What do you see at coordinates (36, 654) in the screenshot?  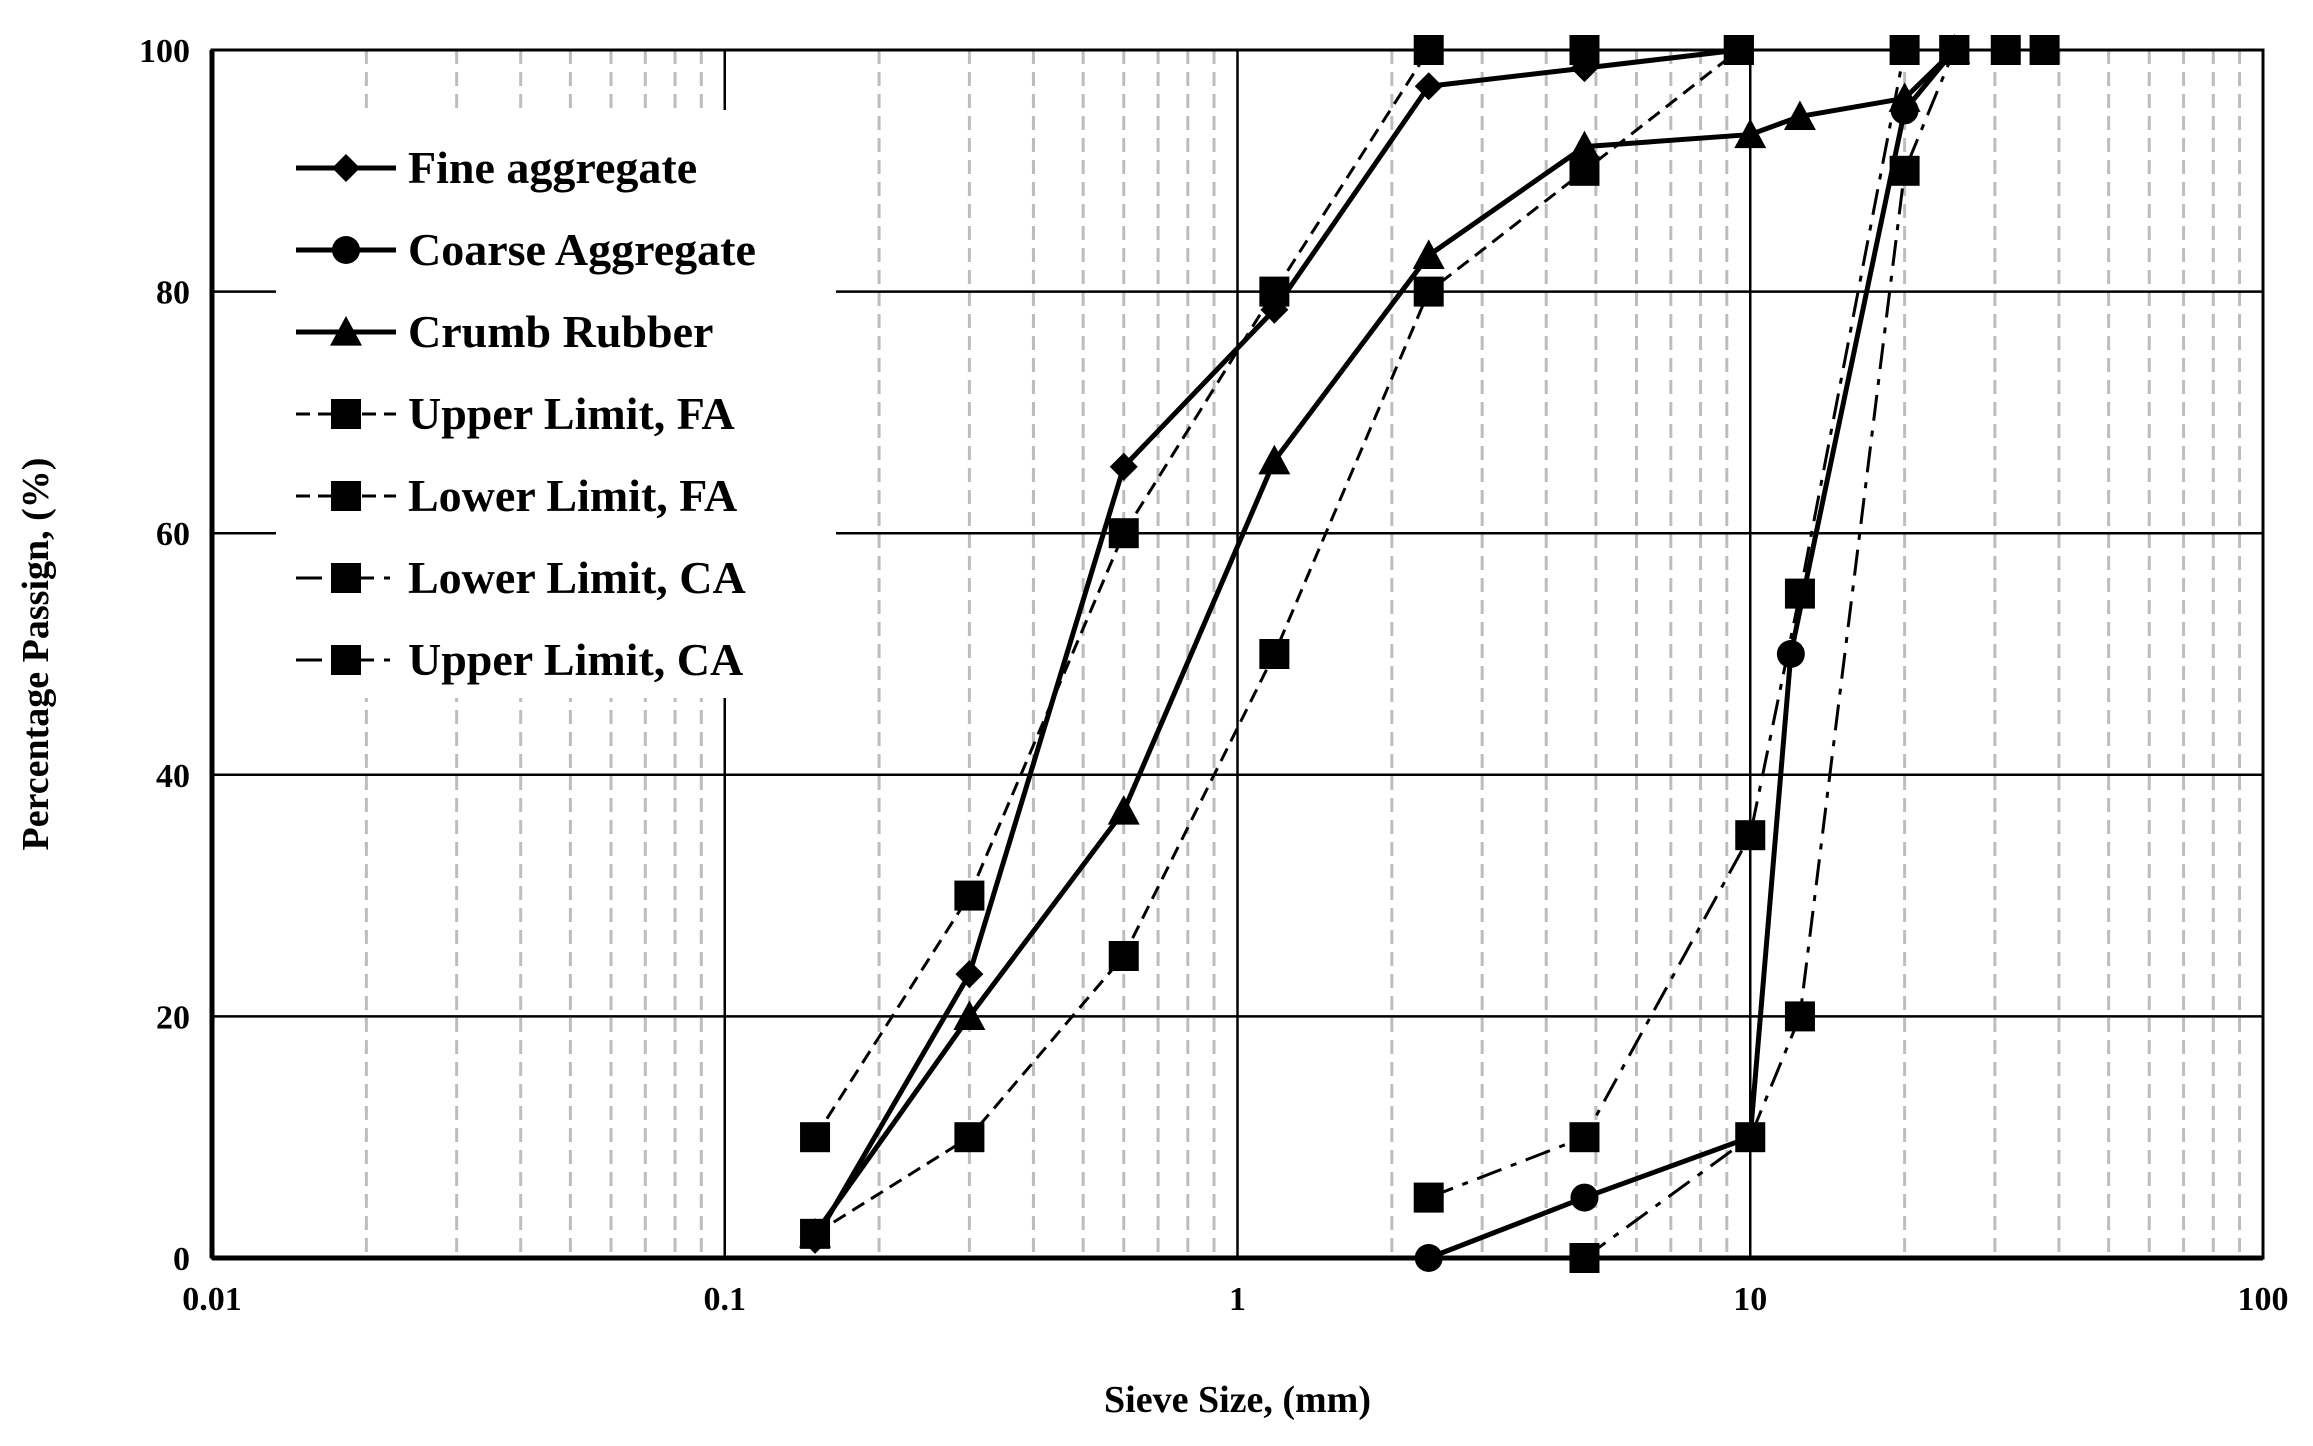 I see `y-axis-title: Percentage Passign, (%)` at bounding box center [36, 654].